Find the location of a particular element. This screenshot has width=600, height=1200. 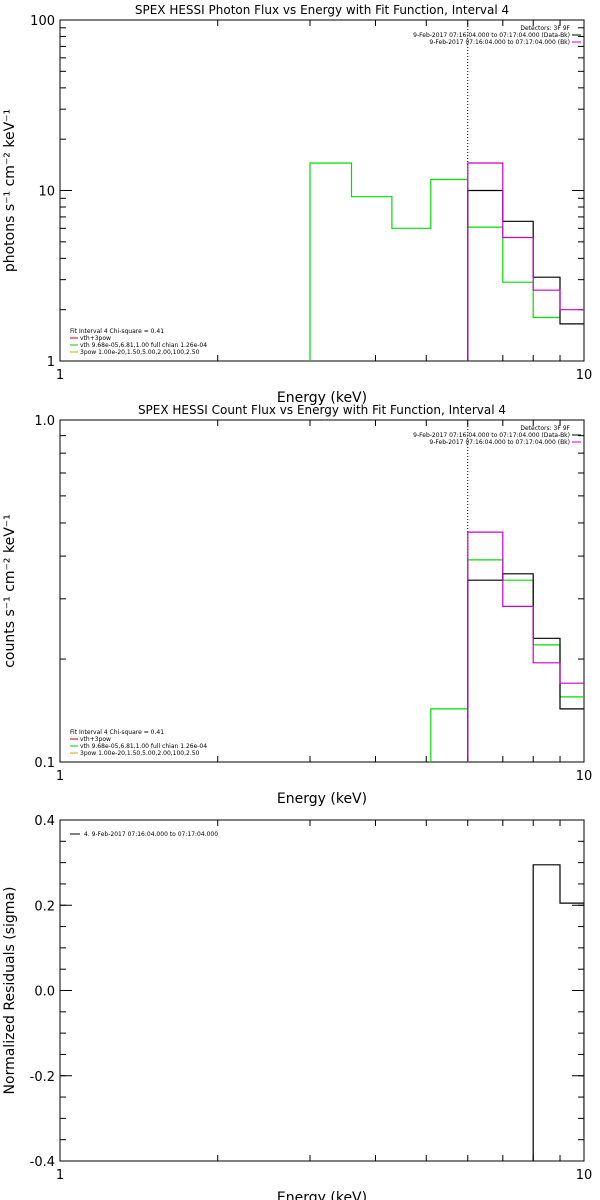

y-tick-label: -0.2 is located at coordinates (42, 1077).